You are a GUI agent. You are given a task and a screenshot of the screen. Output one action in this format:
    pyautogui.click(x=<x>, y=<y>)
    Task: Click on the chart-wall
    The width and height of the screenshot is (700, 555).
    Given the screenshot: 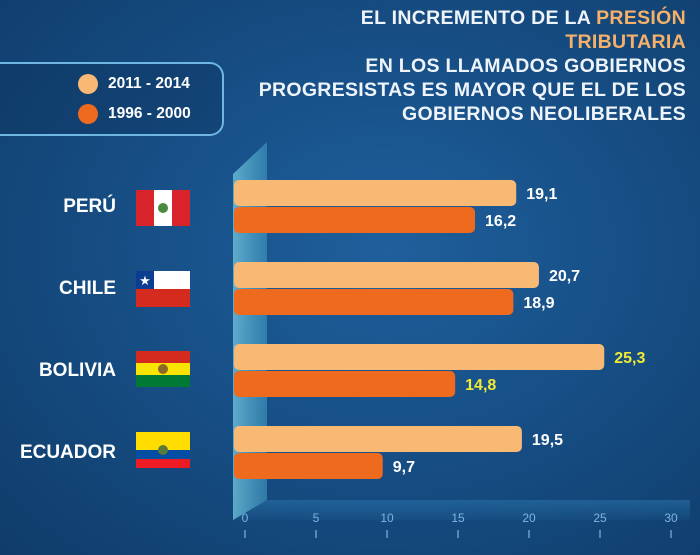 What is the action you would take?
    pyautogui.click(x=250, y=331)
    